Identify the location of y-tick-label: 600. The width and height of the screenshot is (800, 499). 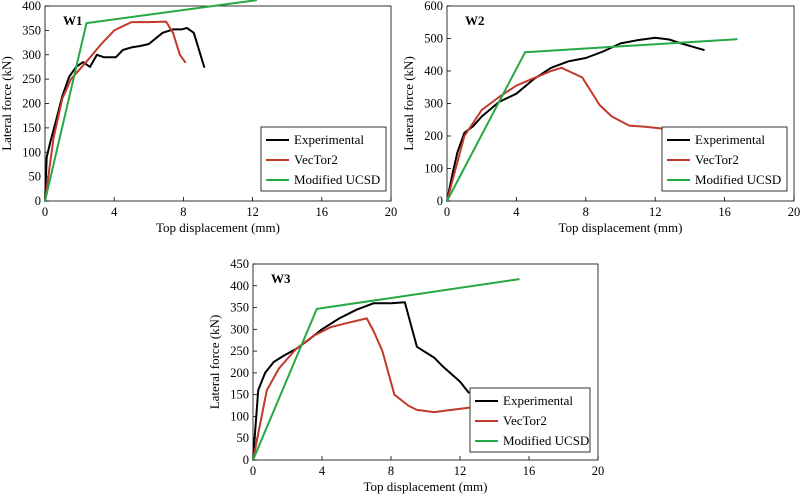
(433, 6).